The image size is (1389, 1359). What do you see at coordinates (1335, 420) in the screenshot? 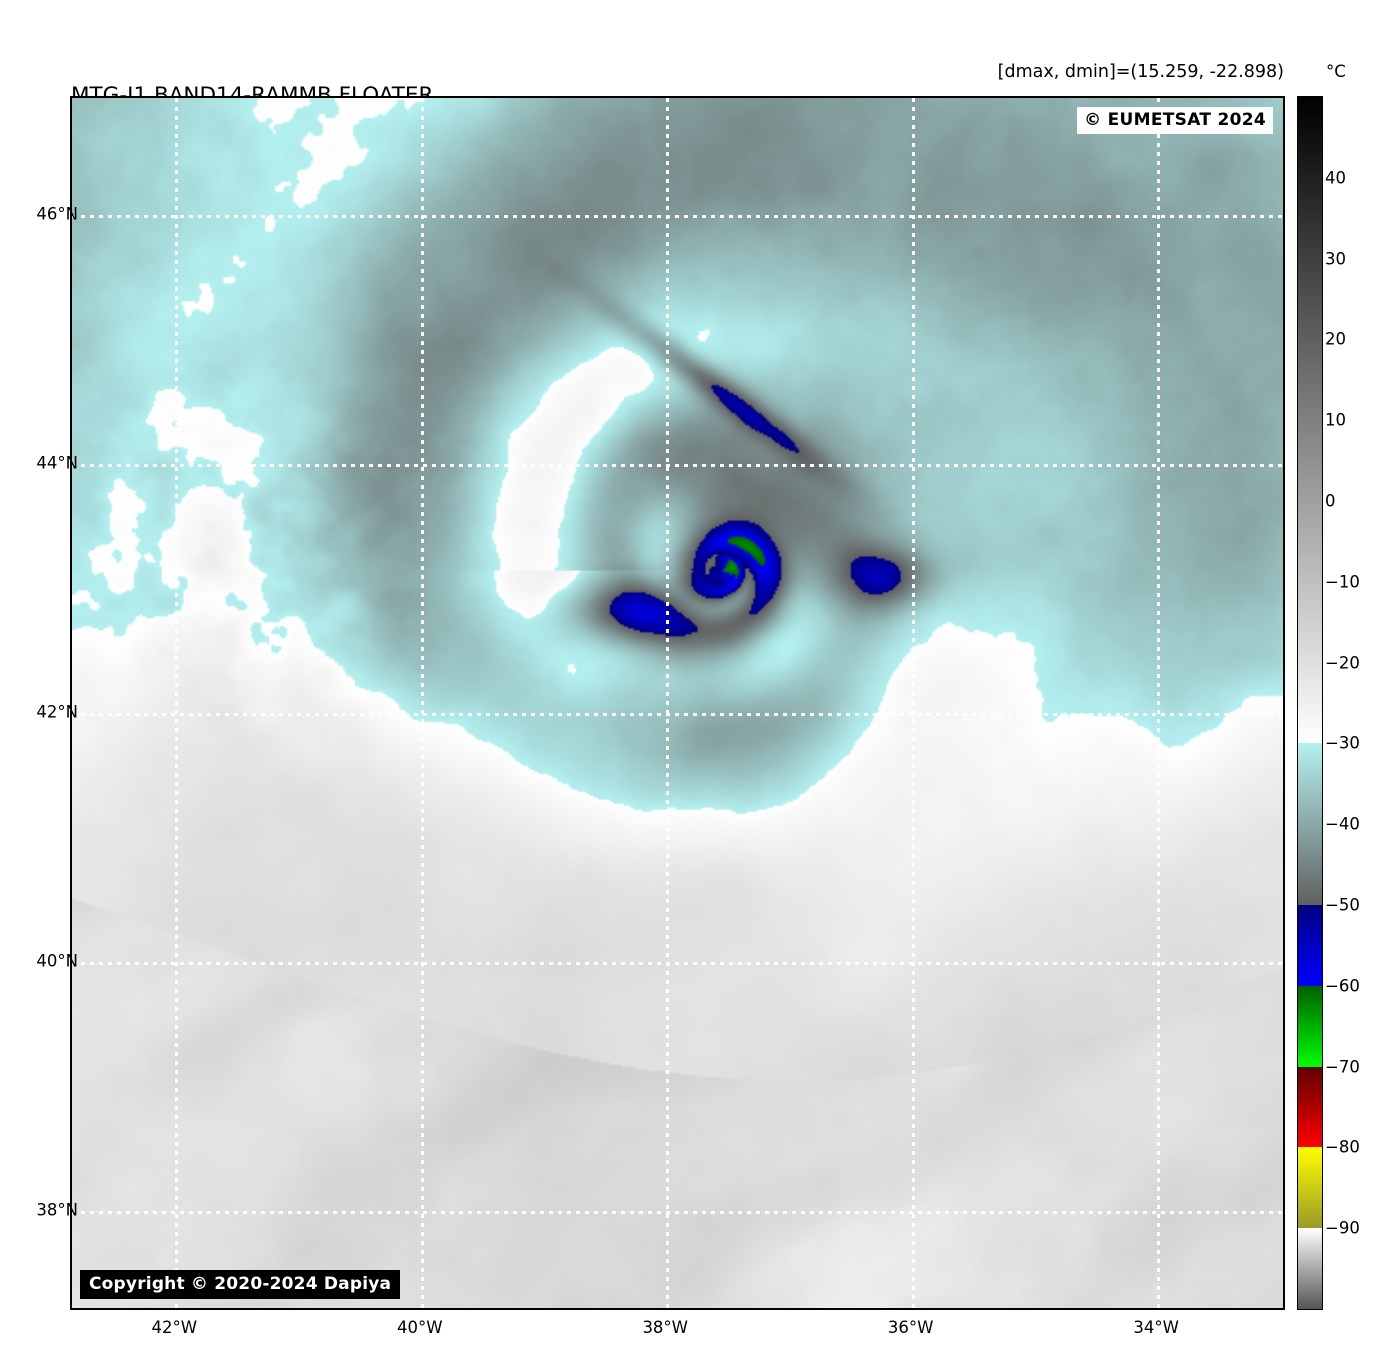
I see `colorbar-tick-label: 10` at bounding box center [1335, 420].